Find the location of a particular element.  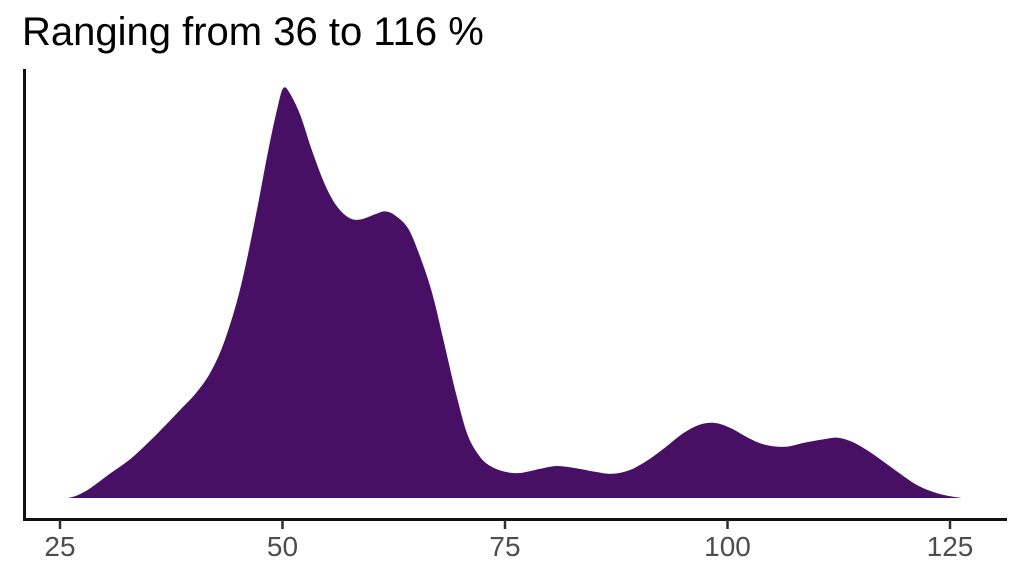

x-axis-tick-labels: 25 50 75 100 125 is located at coordinates (508, 546).